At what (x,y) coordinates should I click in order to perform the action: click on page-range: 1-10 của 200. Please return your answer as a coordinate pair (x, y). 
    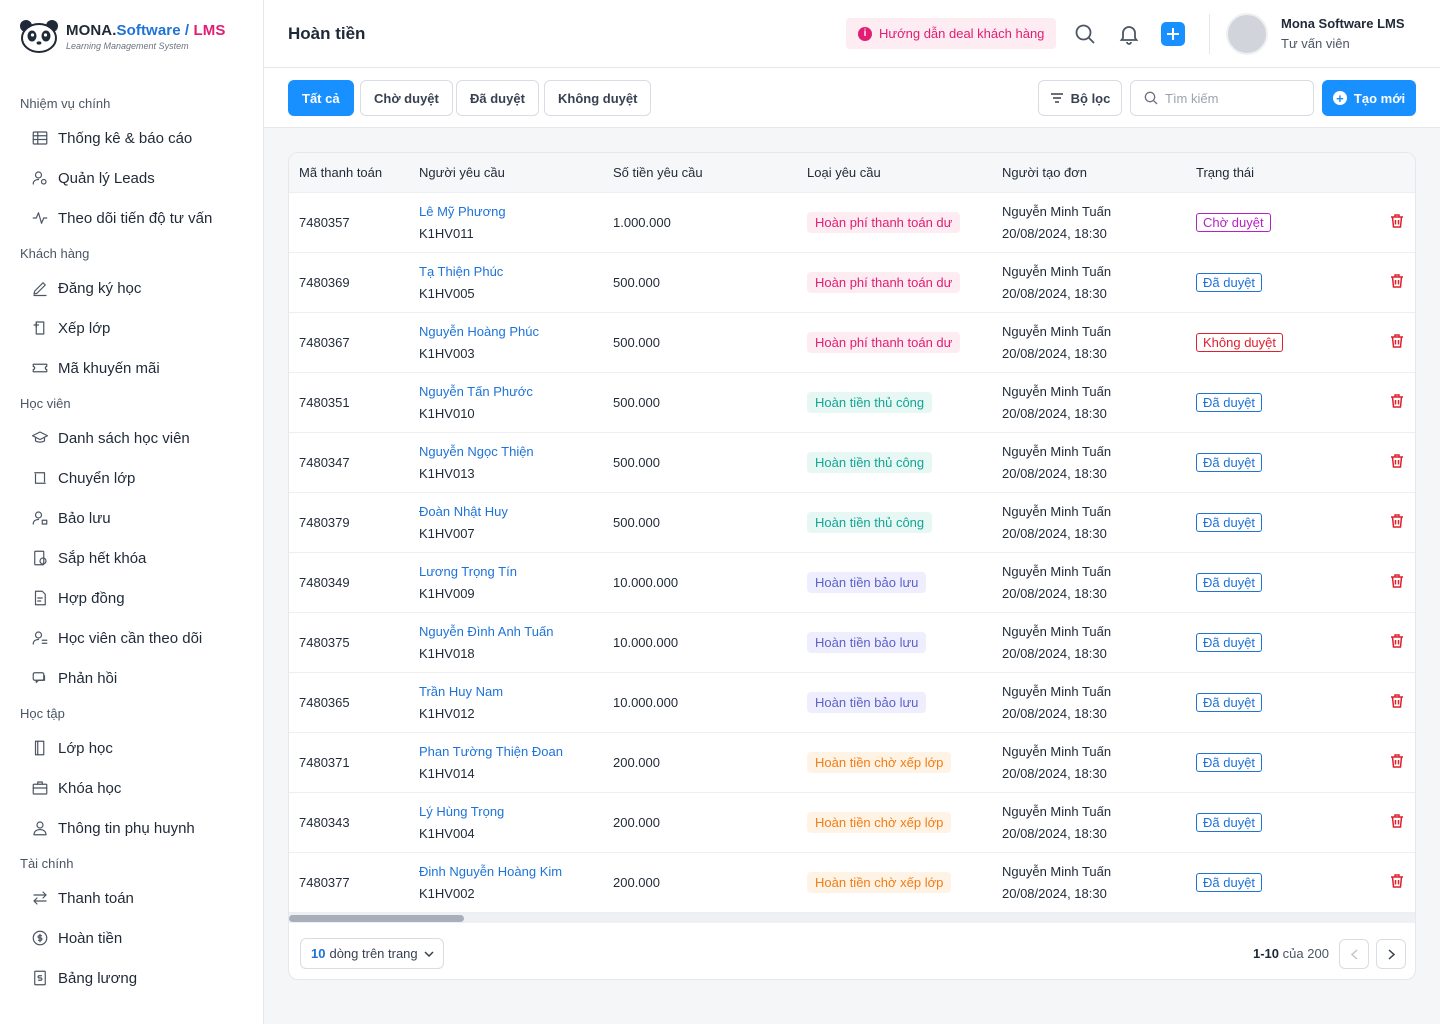
    Looking at the image, I should click on (1291, 953).